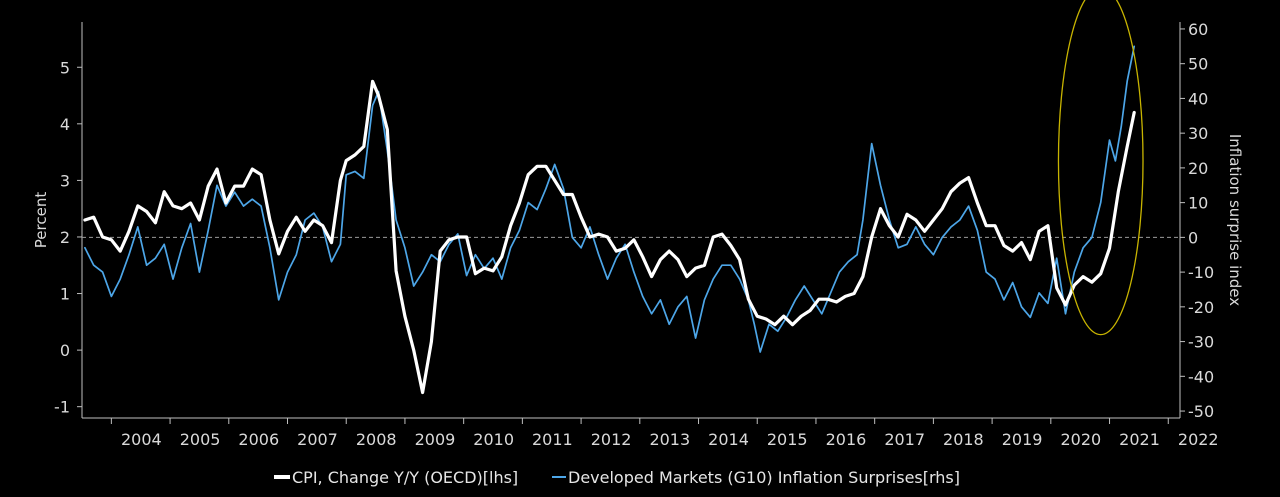 The width and height of the screenshot is (1280, 497). Describe the element at coordinates (1198, 29) in the screenshot. I see `y-right-tick-label: 60` at that location.